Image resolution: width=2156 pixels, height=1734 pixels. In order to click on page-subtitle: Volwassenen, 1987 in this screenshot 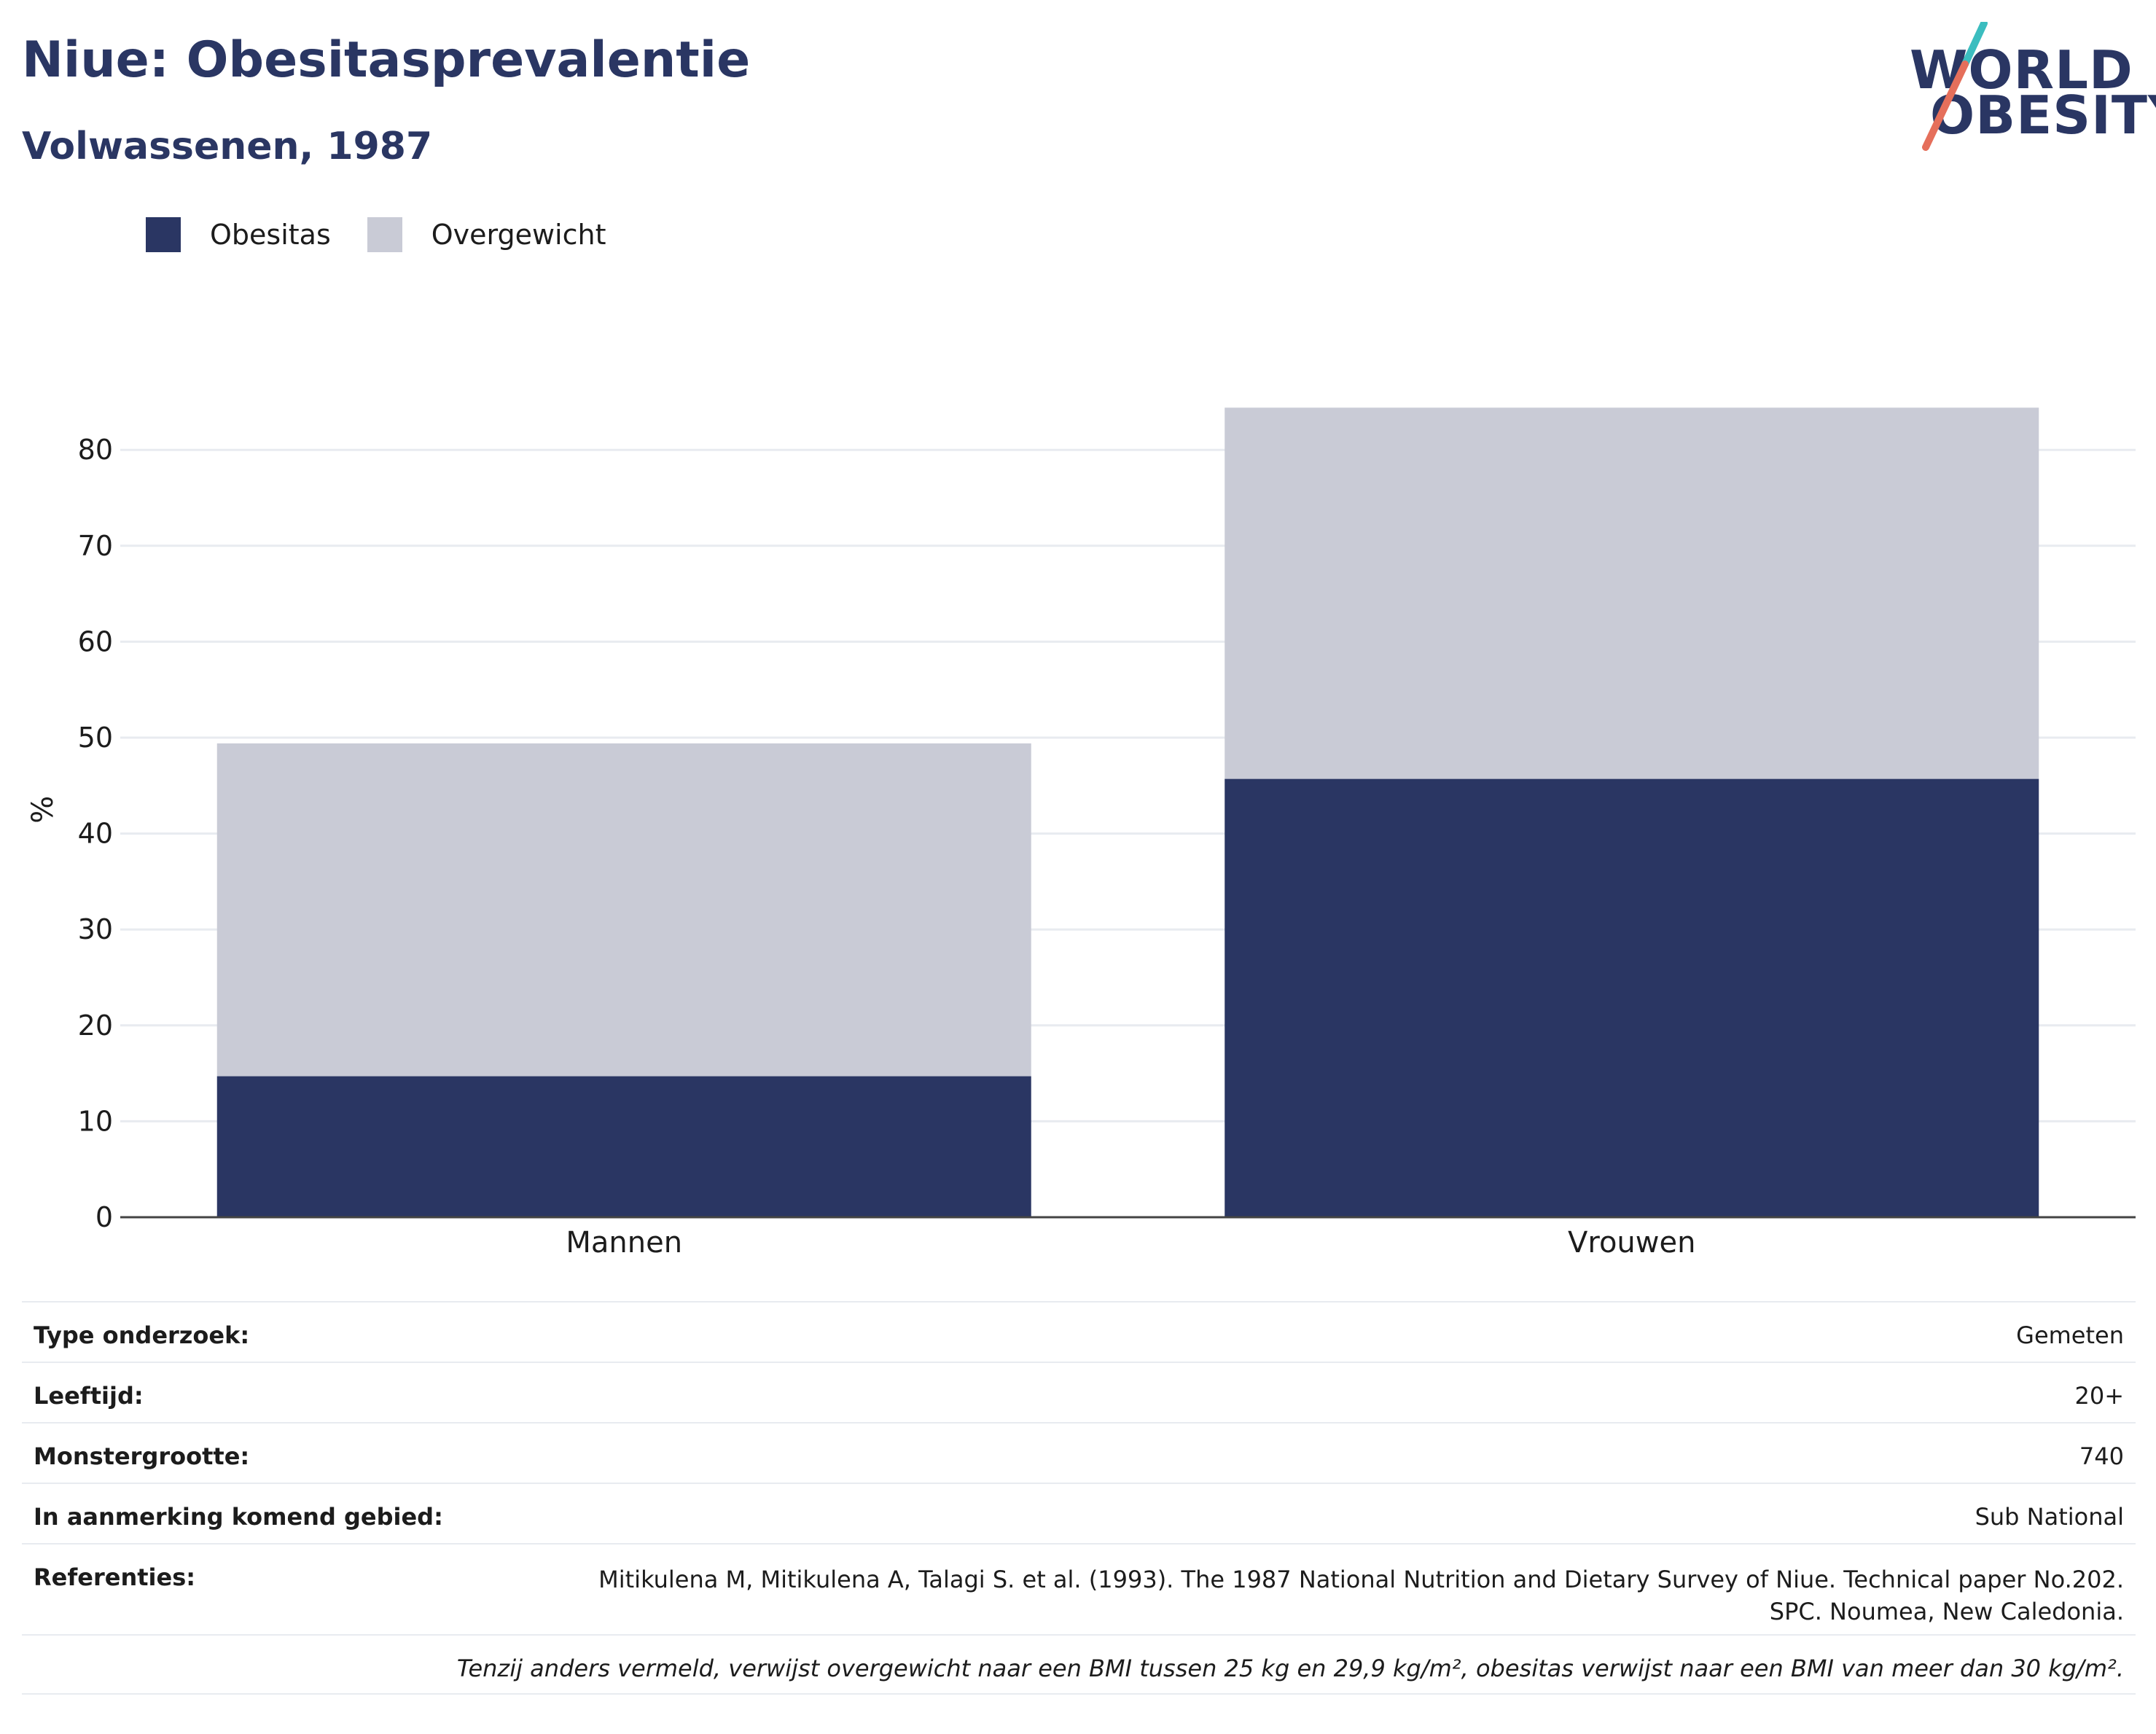, I will do `click(228, 146)`.